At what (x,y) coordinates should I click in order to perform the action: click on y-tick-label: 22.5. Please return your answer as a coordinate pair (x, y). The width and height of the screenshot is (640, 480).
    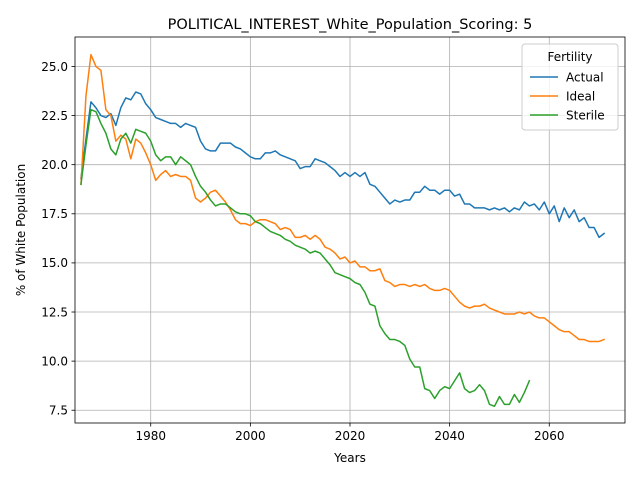
    Looking at the image, I should click on (54, 116).